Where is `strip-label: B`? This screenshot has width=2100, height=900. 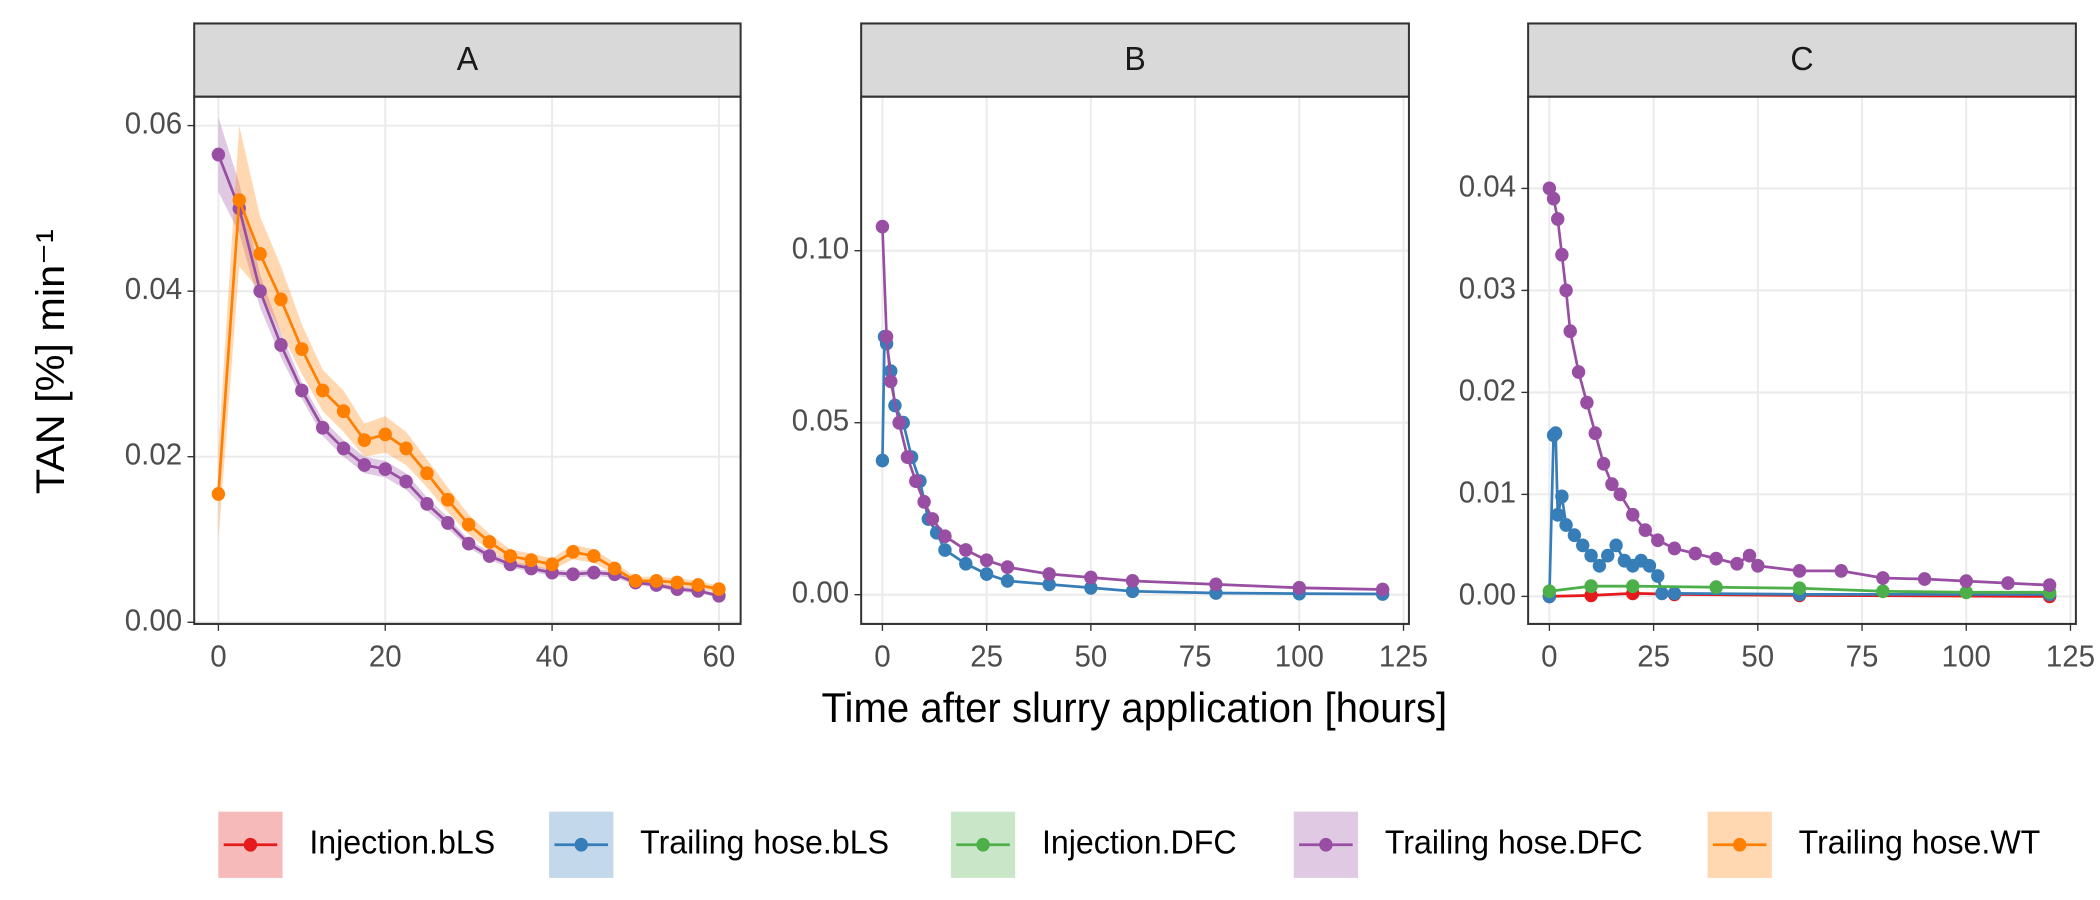
strip-label: B is located at coordinates (1134, 59).